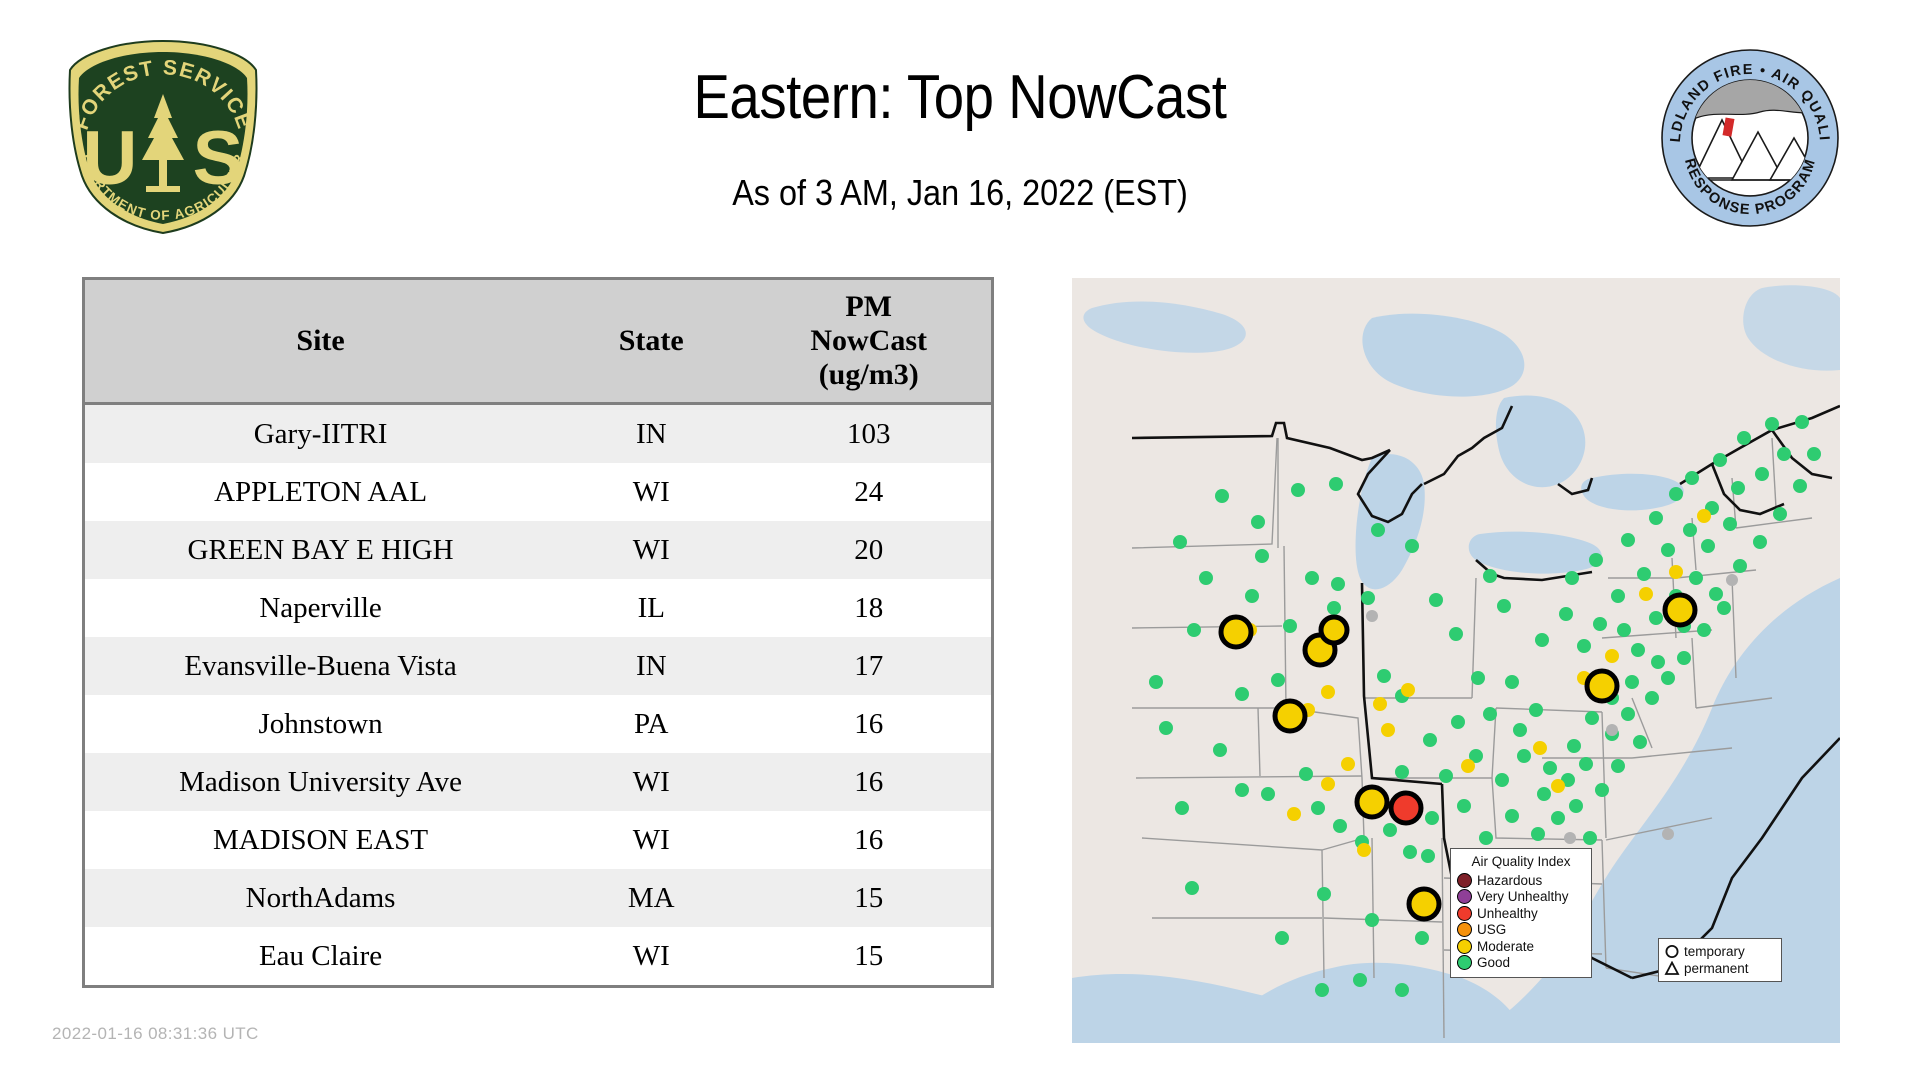 The height and width of the screenshot is (1080, 1920). I want to click on table-row: Johnstown PA 16, so click(538, 724).